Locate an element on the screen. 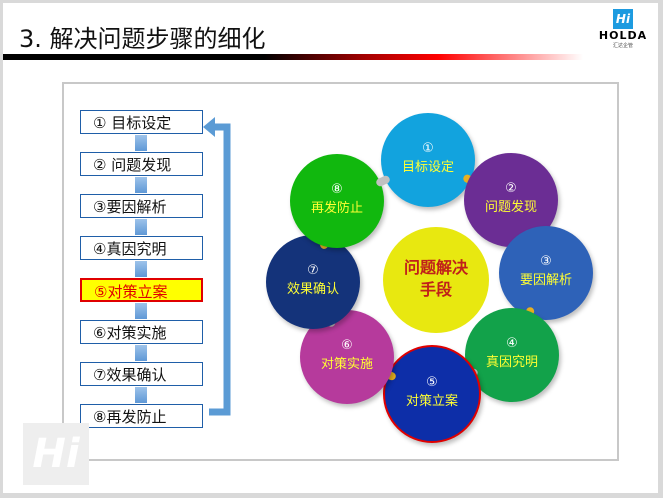 This screenshot has height=498, width=663. cycle-node: ④ 真因究明 is located at coordinates (512, 355).